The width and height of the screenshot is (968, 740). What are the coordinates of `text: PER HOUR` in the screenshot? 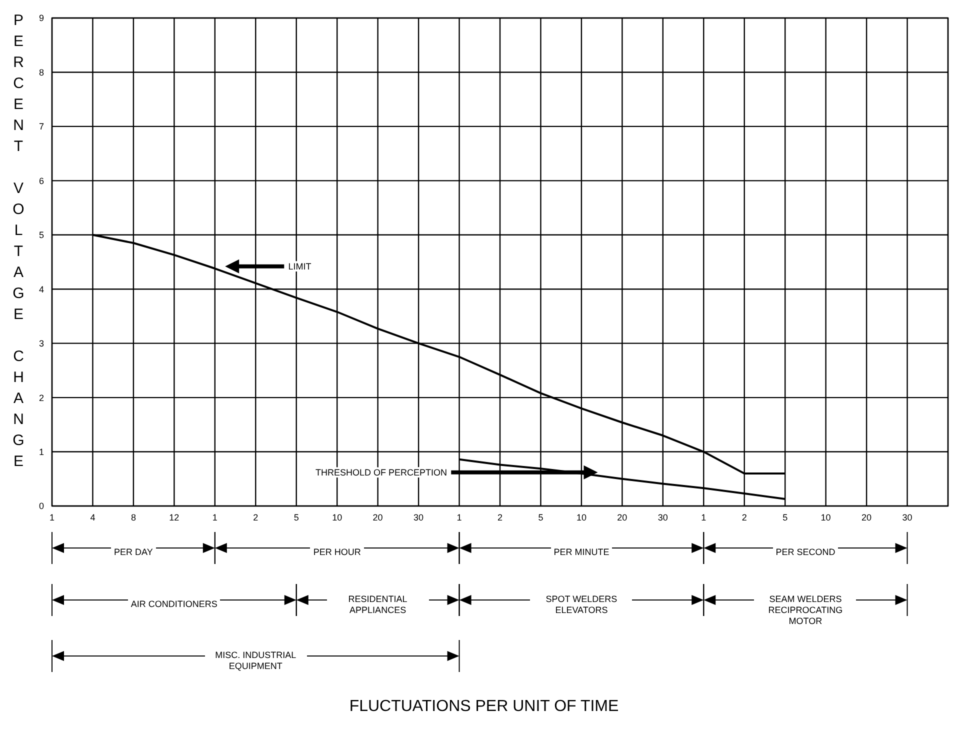 It's located at (337, 552).